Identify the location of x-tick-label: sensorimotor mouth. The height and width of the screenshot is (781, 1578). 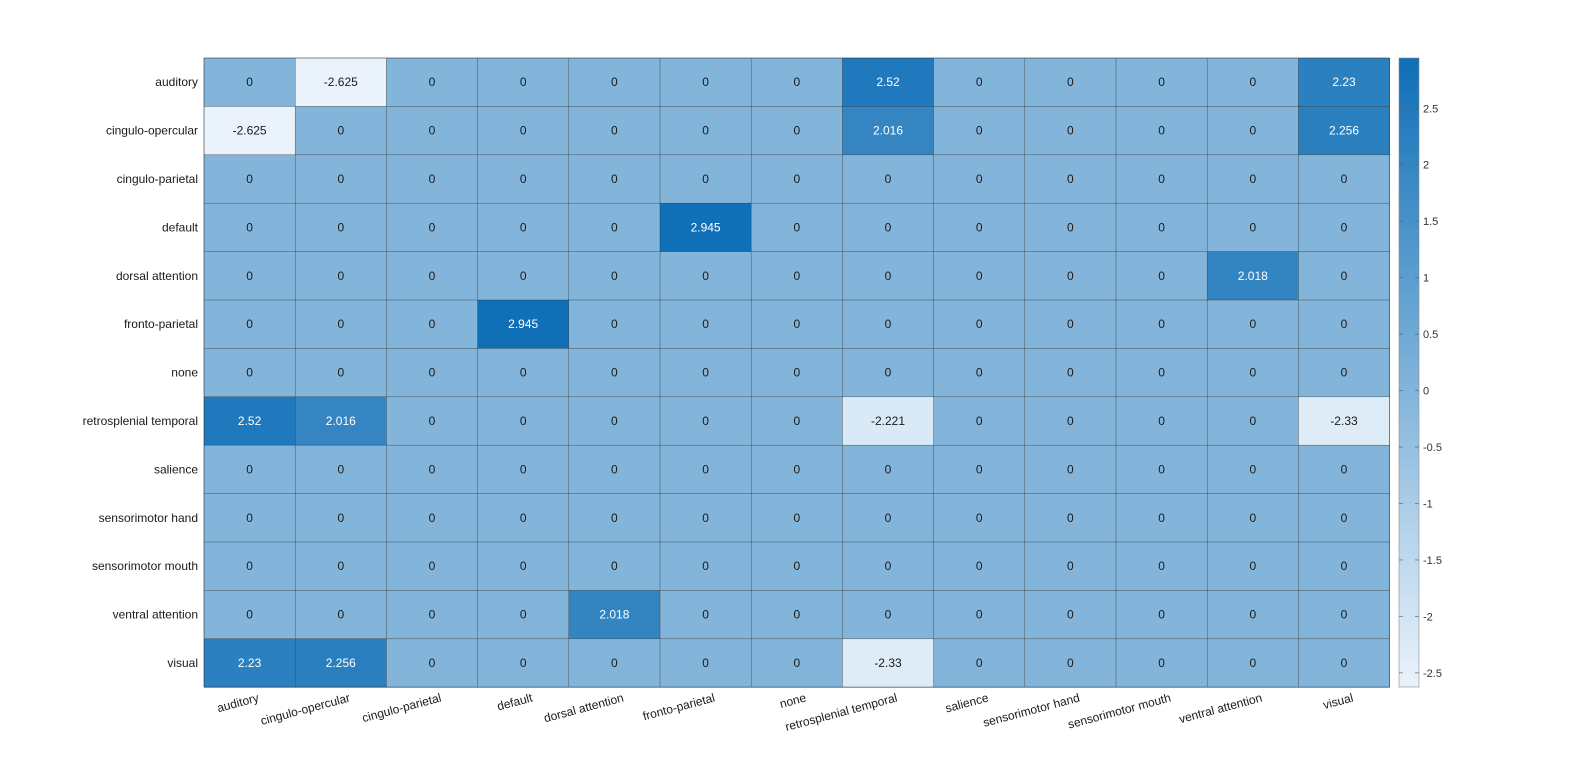
(1119, 711).